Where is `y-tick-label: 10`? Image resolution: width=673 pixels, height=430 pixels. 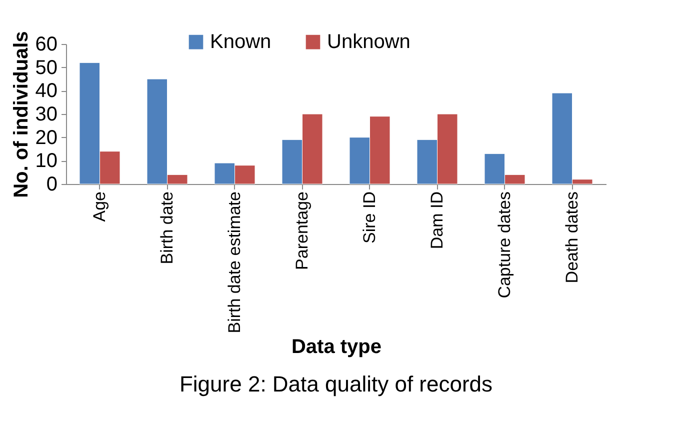 y-tick-label: 10 is located at coordinates (46, 161).